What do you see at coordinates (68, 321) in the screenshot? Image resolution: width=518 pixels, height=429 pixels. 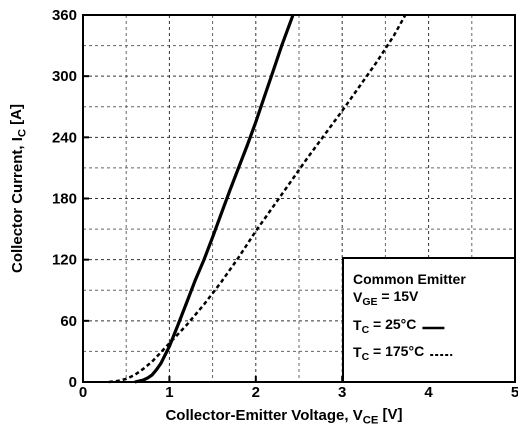 I see `y-tick-label: 60` at bounding box center [68, 321].